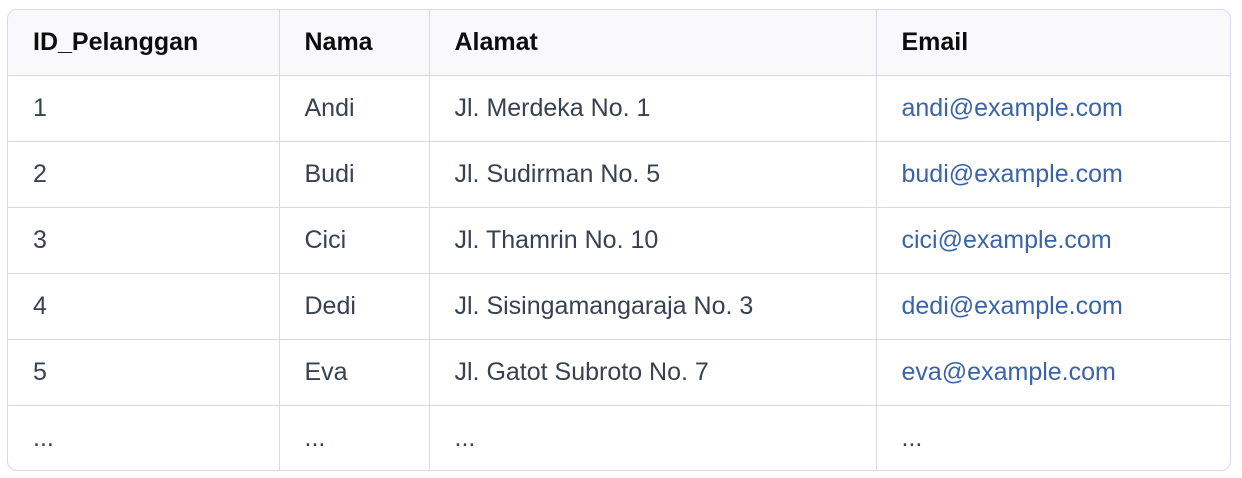 This screenshot has height=478, width=1242. Describe the element at coordinates (144, 174) in the screenshot. I see `table-cell: 2` at that location.